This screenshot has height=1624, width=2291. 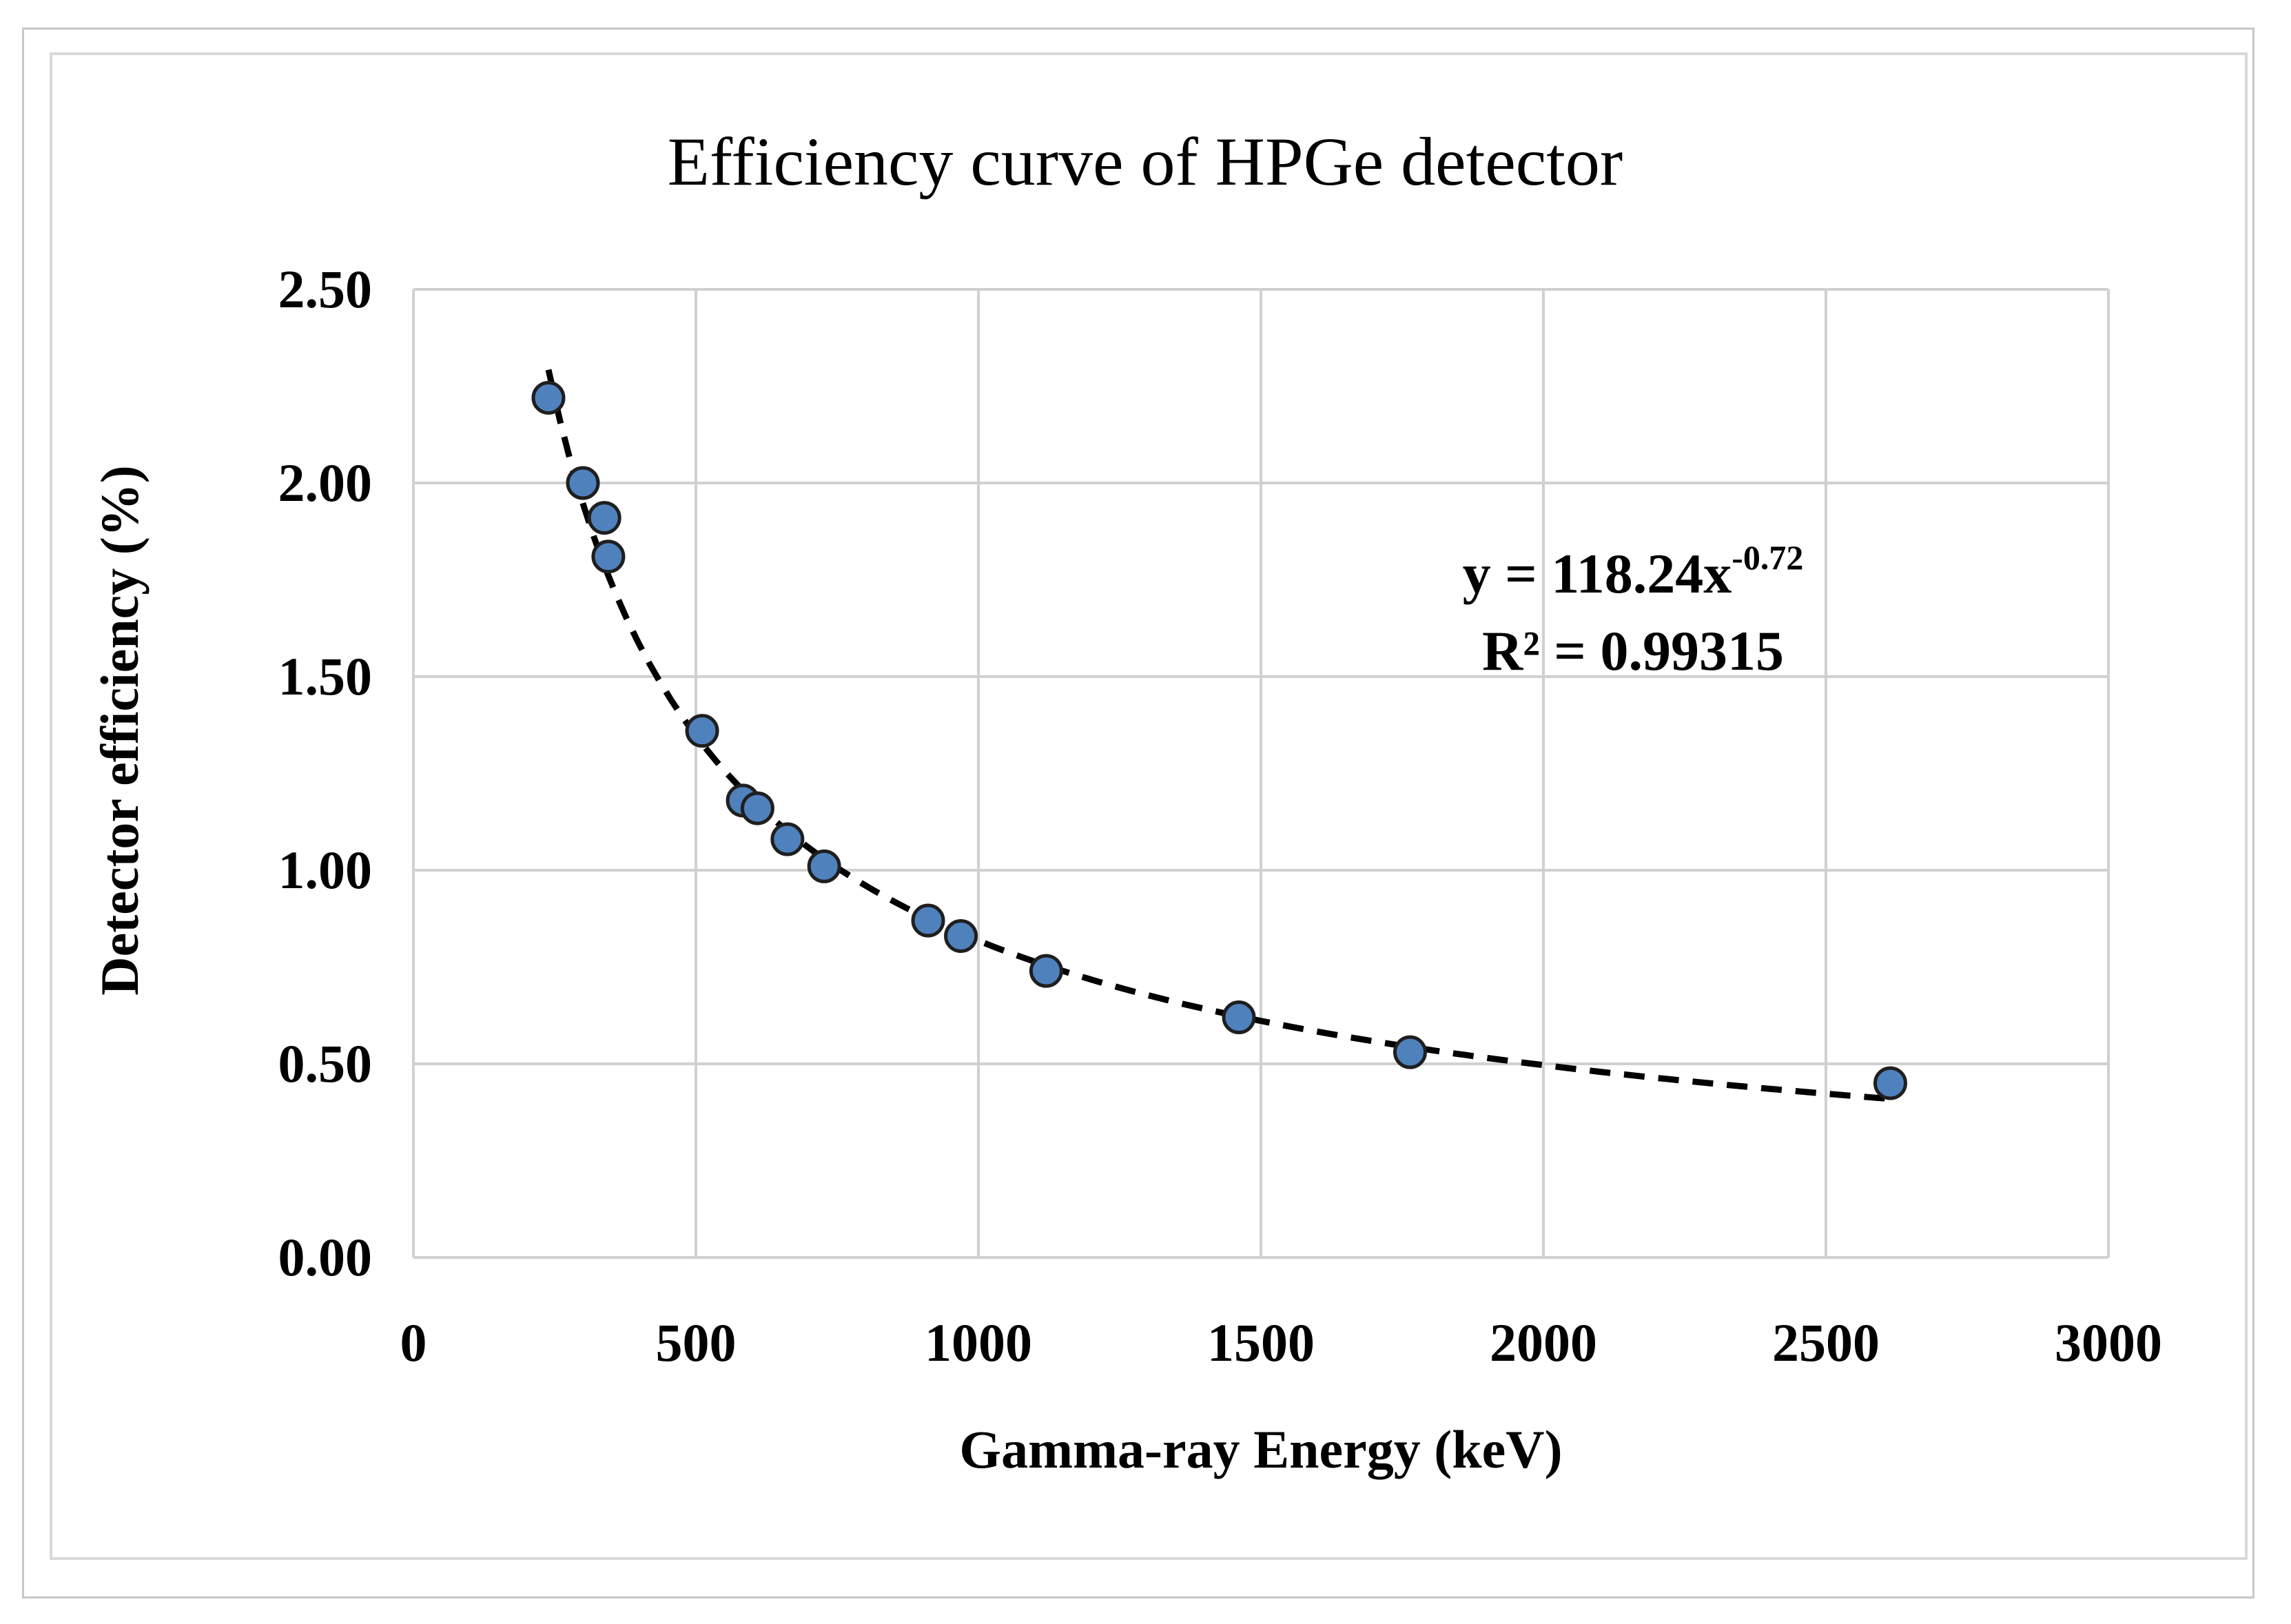 I want to click on y-tick-label: 0.50, so click(x=325, y=1063).